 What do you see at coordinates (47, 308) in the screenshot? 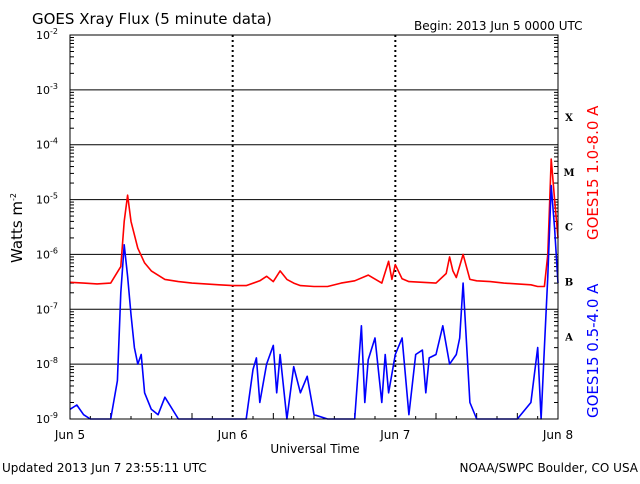
I see `y-tick-label: 10⁻⁷` at bounding box center [47, 308].